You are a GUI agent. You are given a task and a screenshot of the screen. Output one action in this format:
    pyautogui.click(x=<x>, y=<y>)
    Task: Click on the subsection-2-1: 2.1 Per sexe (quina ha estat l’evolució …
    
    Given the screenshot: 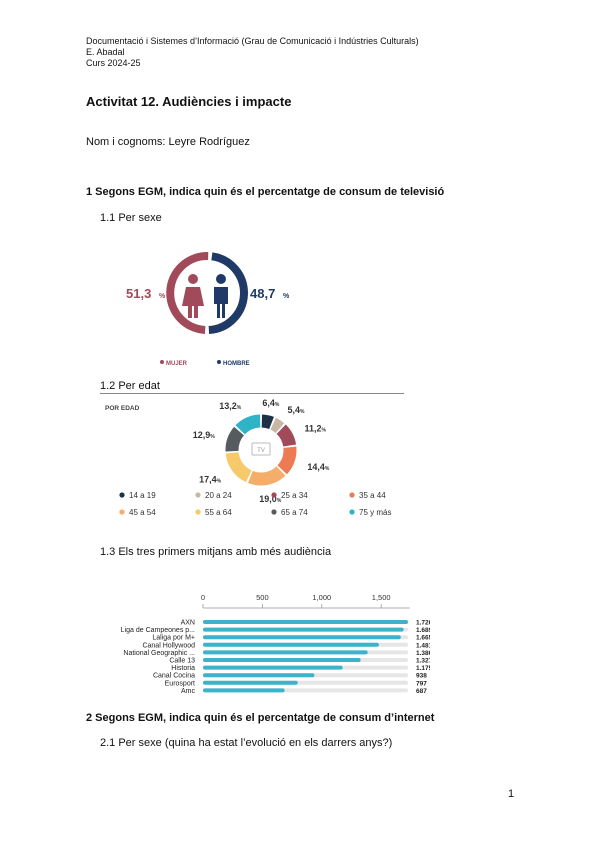 What is the action you would take?
    pyautogui.click(x=246, y=743)
    